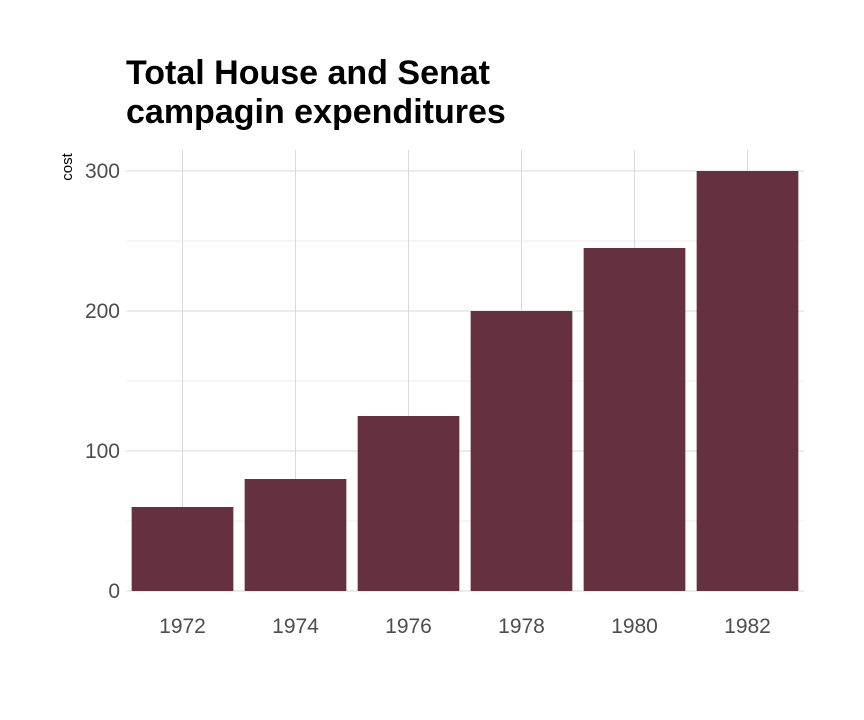  I want to click on bar-1978, so click(521, 451).